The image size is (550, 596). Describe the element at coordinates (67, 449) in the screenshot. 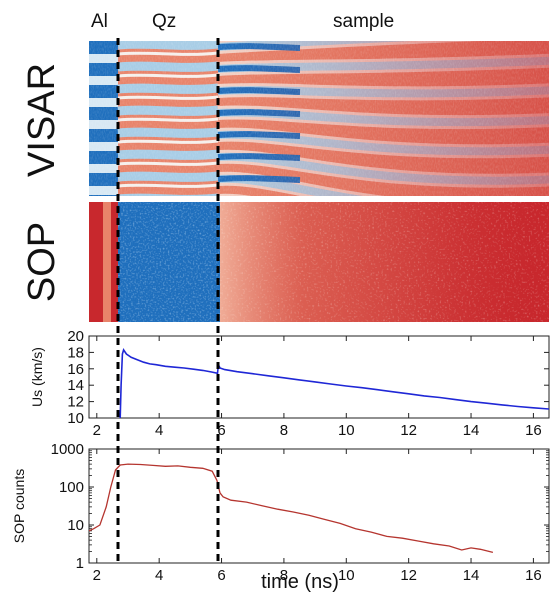

I see `y-tick-label: 1000` at that location.